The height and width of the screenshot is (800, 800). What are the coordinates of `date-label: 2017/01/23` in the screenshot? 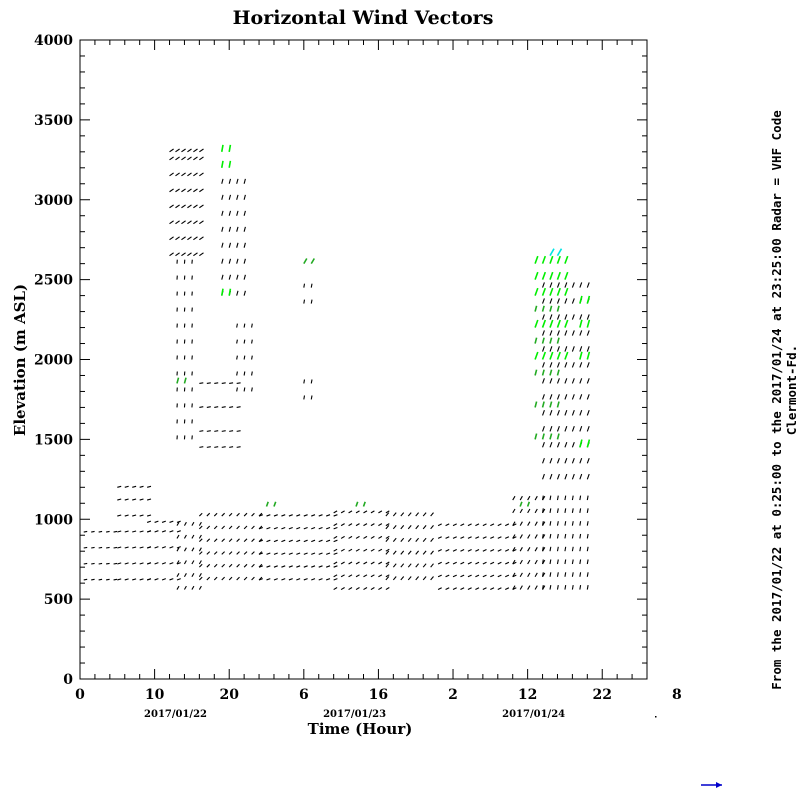 It's located at (354, 714).